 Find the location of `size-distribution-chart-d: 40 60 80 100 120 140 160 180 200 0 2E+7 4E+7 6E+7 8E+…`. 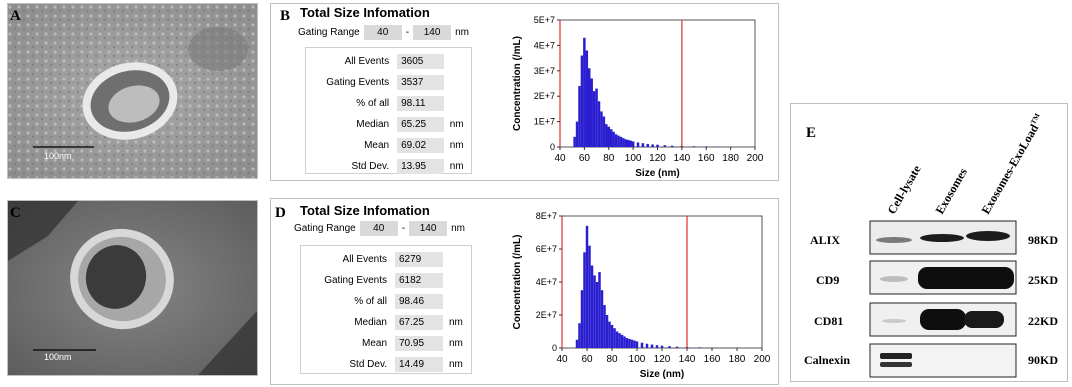

size-distribution-chart-d: 40 60 80 100 120 140 160 180 200 0 2E+7 4E+7 6E+7 8E+… is located at coordinates (641, 295).